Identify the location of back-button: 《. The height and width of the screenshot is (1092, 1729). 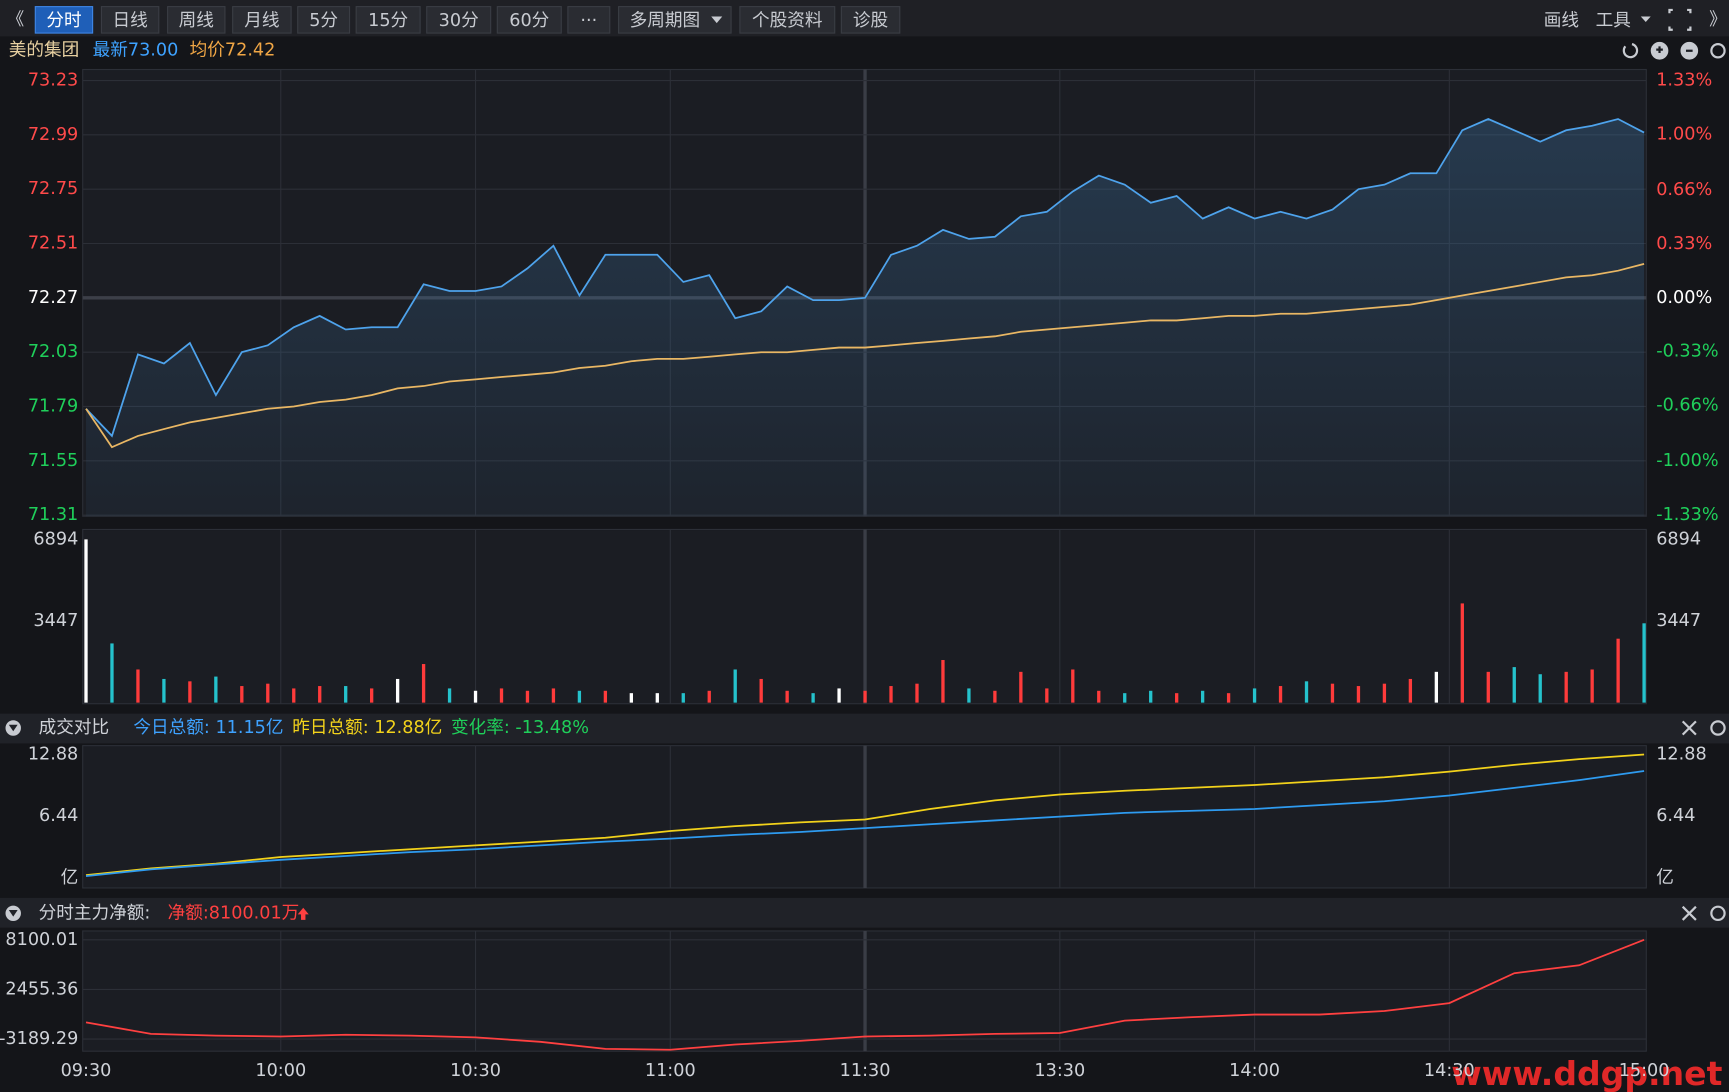
(16, 20).